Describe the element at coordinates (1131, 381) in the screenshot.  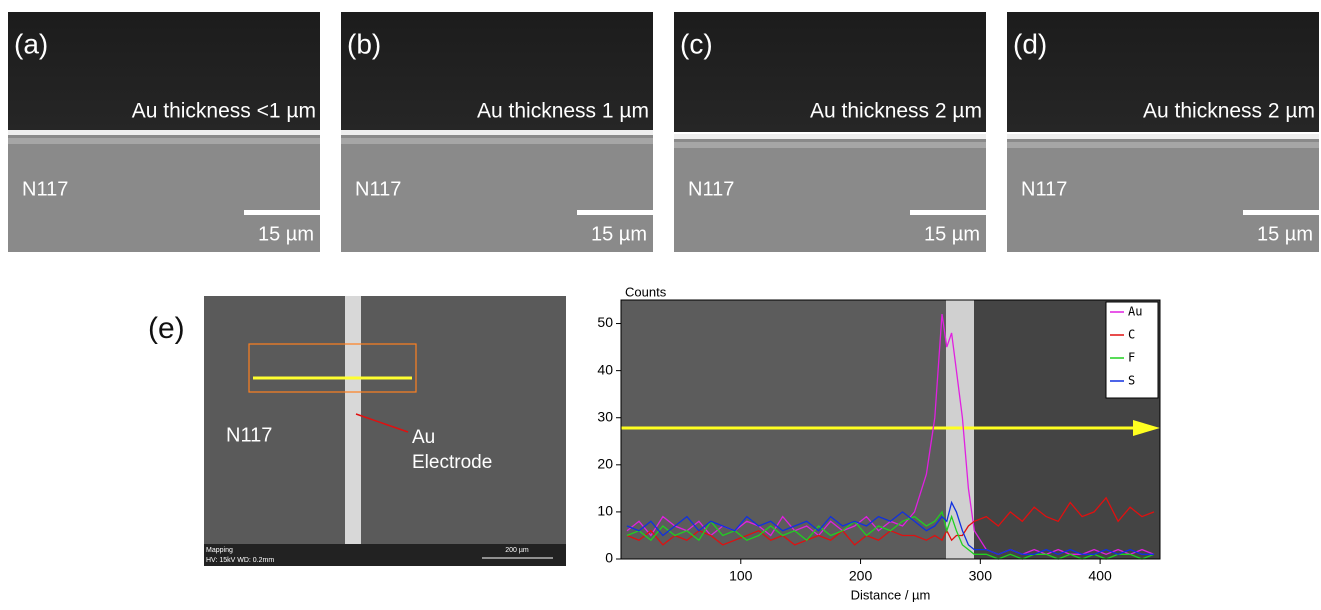
I see `legend-label: S` at that location.